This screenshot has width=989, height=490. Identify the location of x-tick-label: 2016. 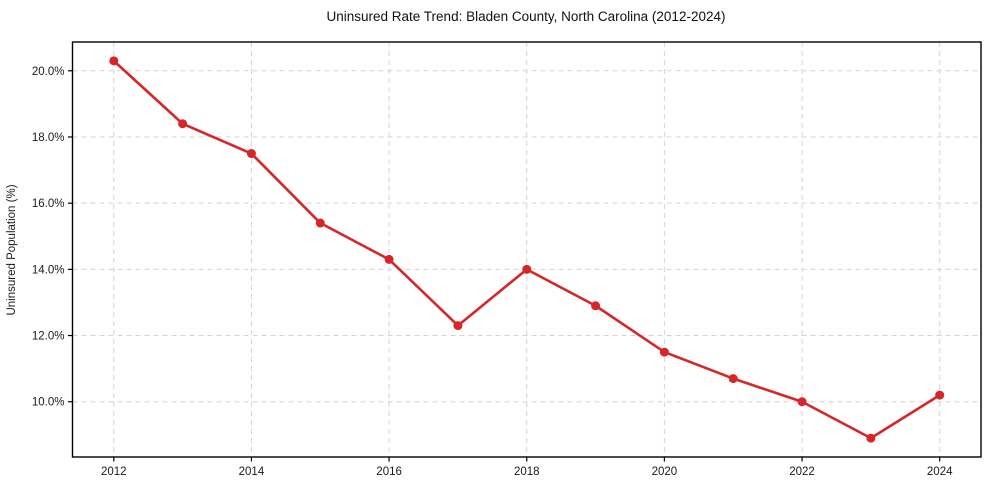
(389, 472).